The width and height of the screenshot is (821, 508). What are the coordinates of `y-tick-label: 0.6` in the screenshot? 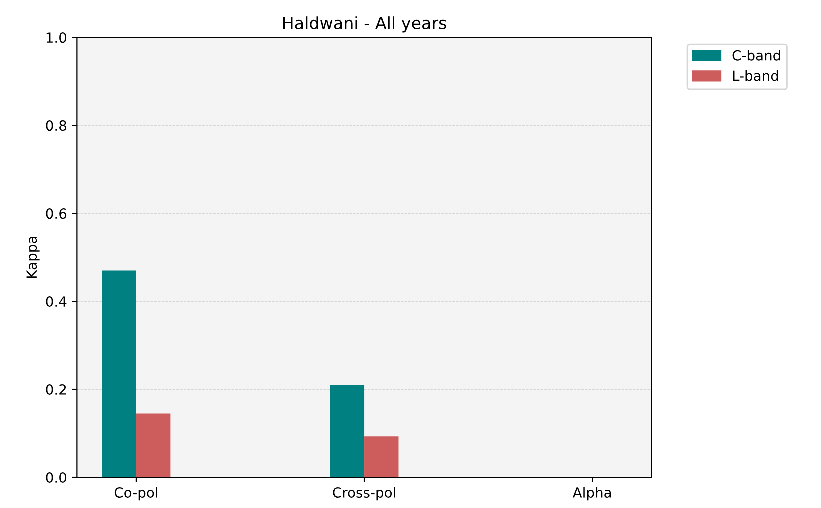 It's located at (56, 214).